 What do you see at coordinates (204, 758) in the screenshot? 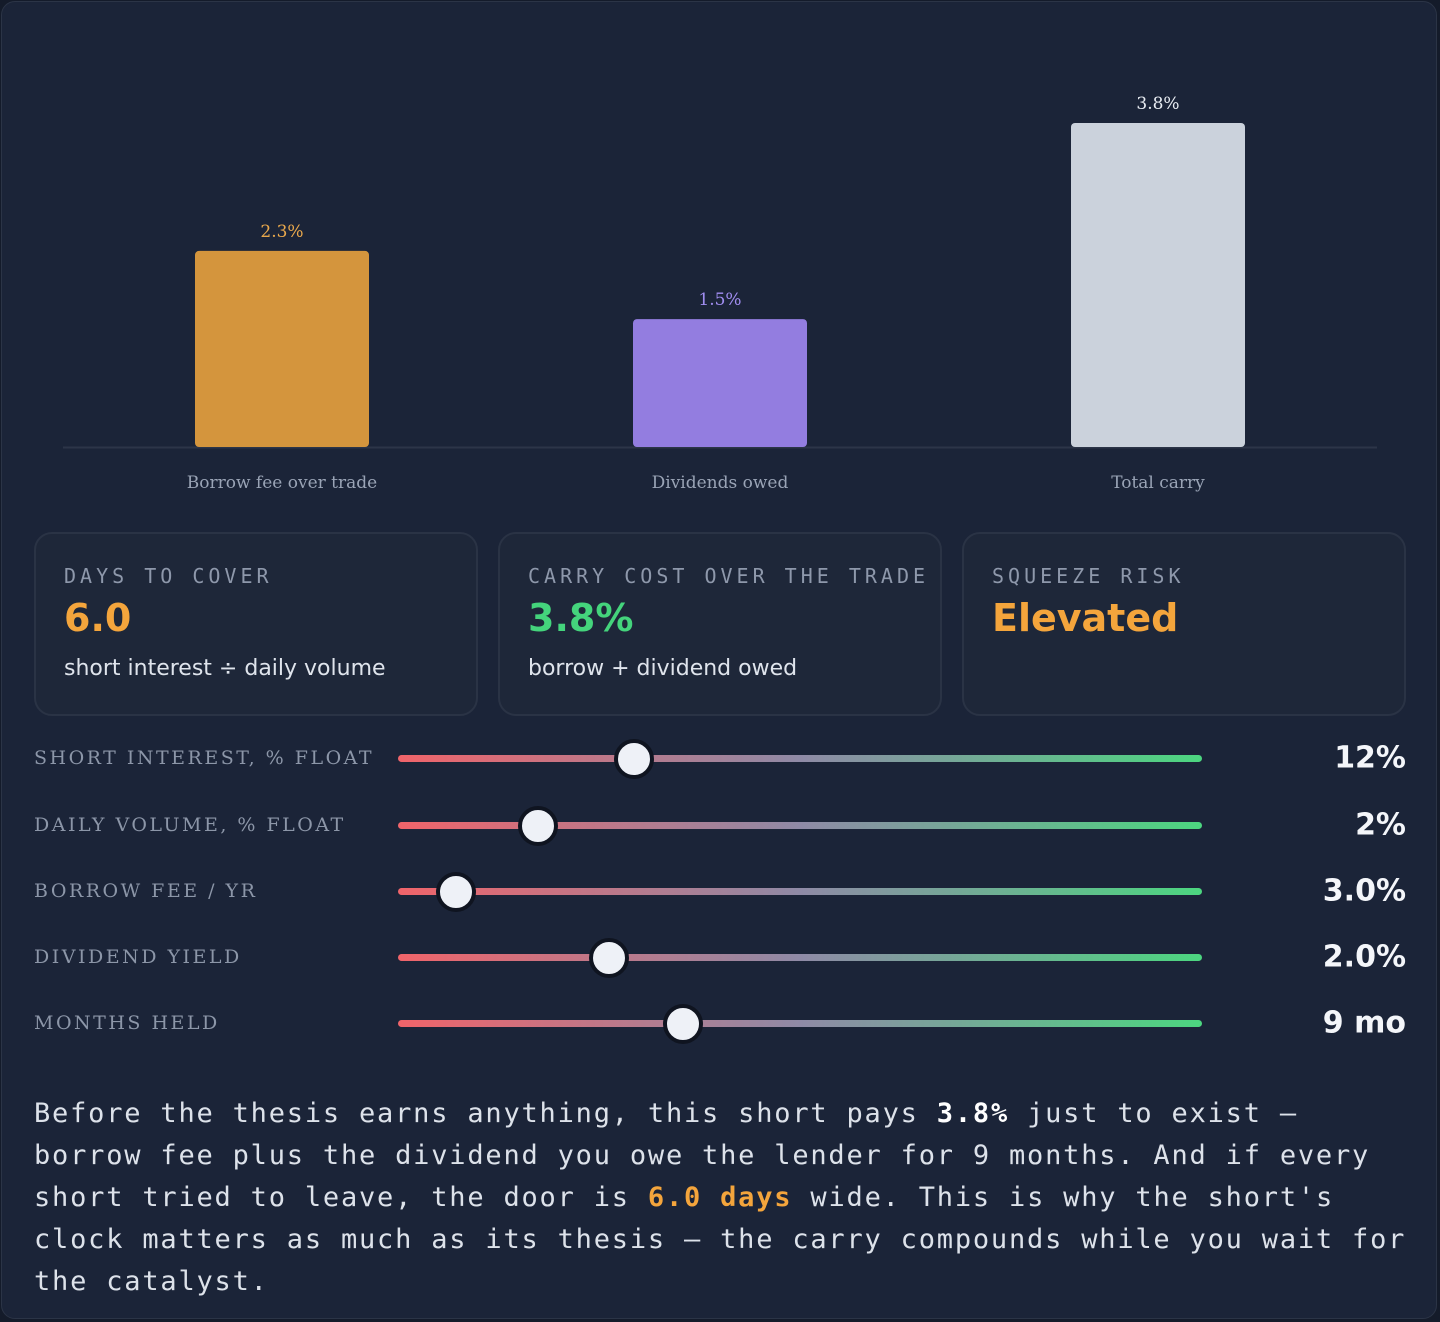
I see `slider-label: SHORT INTEREST, % FLOAT` at bounding box center [204, 758].